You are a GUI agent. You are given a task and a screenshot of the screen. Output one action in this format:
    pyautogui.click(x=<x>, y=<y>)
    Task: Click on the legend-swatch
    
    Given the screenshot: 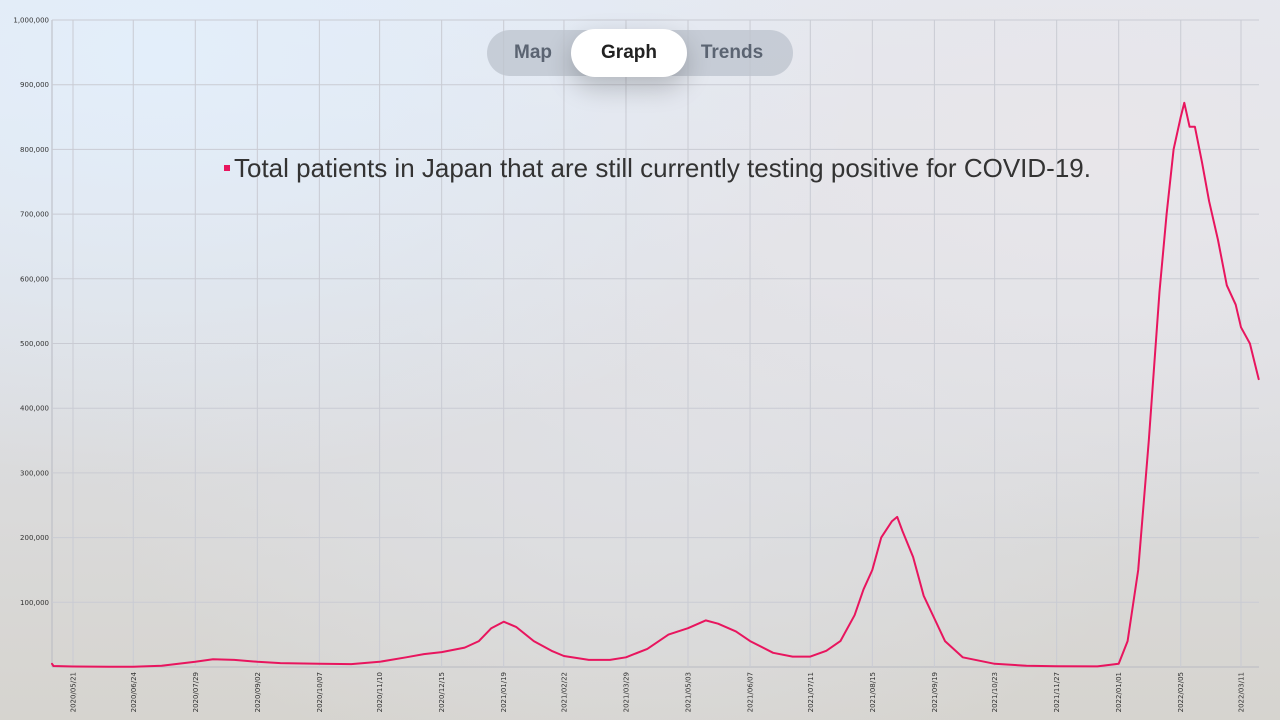 What is the action you would take?
    pyautogui.click(x=227, y=168)
    